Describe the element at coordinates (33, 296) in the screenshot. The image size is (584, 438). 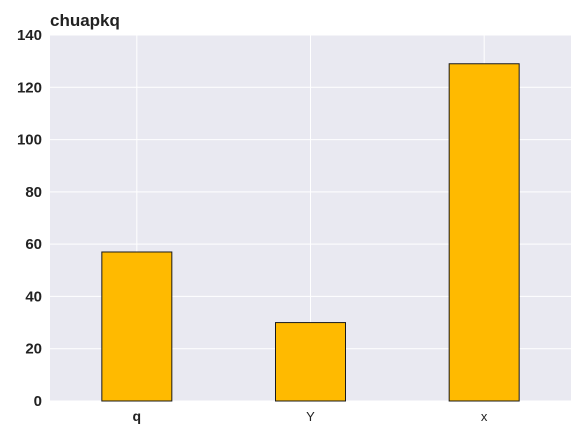
I see `y-tick-label: 40` at that location.